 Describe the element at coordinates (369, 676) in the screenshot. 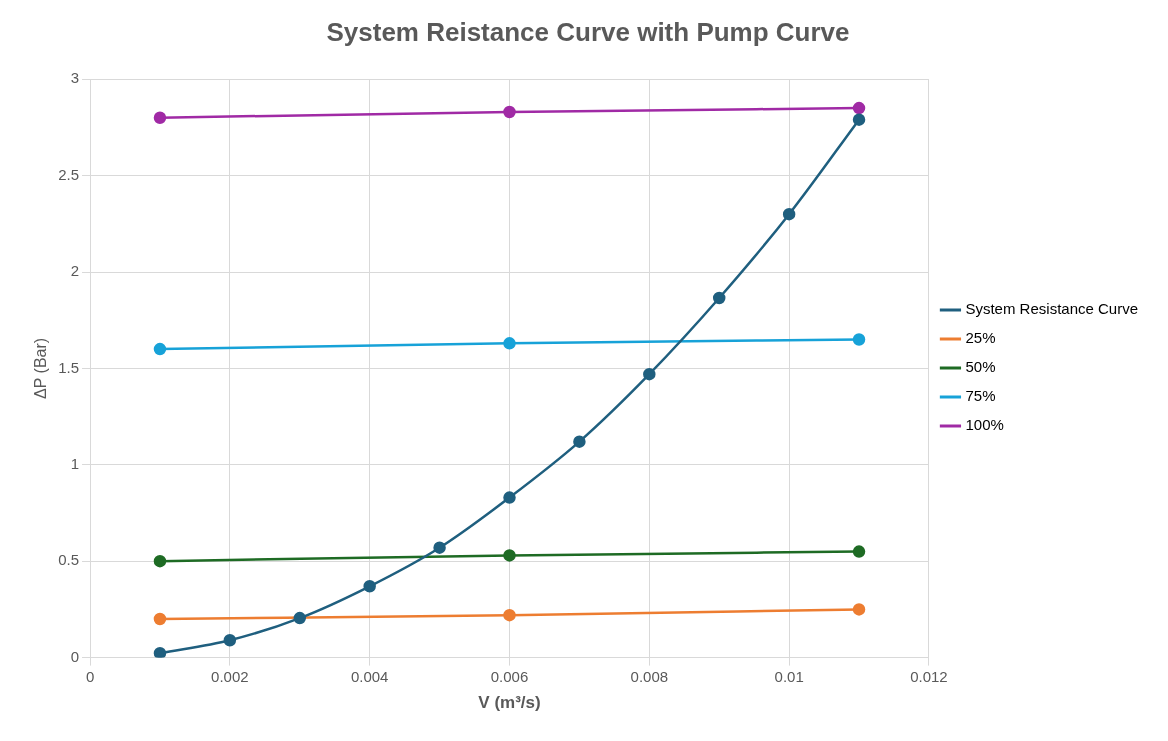

I see `x-tick-label: 0.004` at that location.